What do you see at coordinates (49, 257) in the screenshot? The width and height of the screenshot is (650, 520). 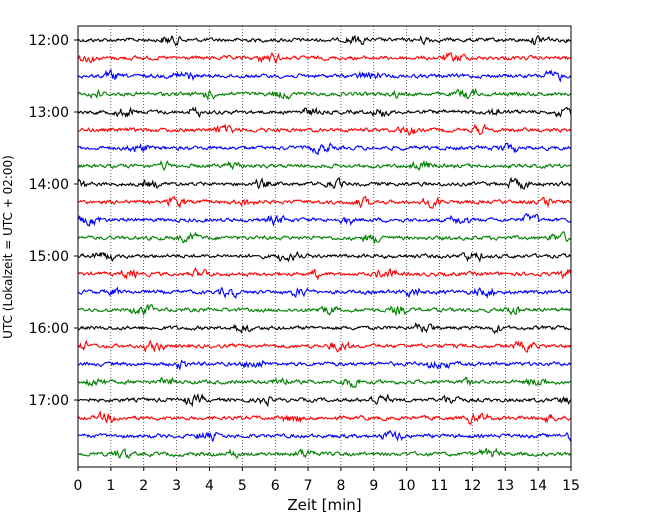 I see `y-tick-label: 15:00` at bounding box center [49, 257].